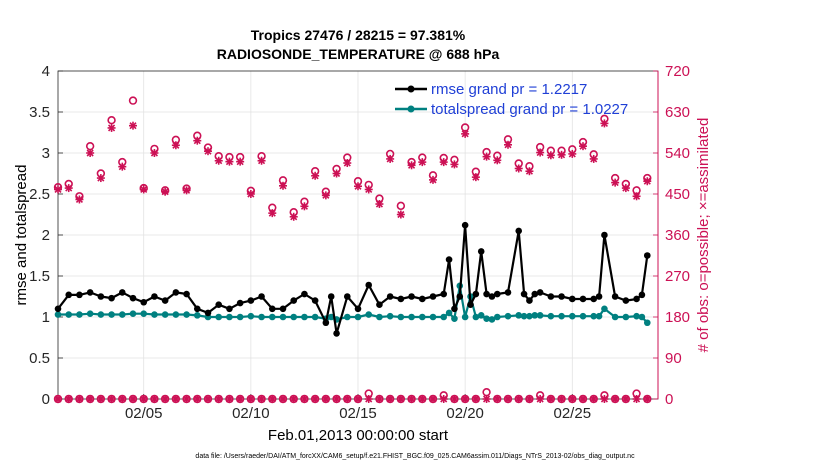 The image size is (830, 470). I want to click on y-axis-left-label: rmse and totalspread, so click(21, 235).